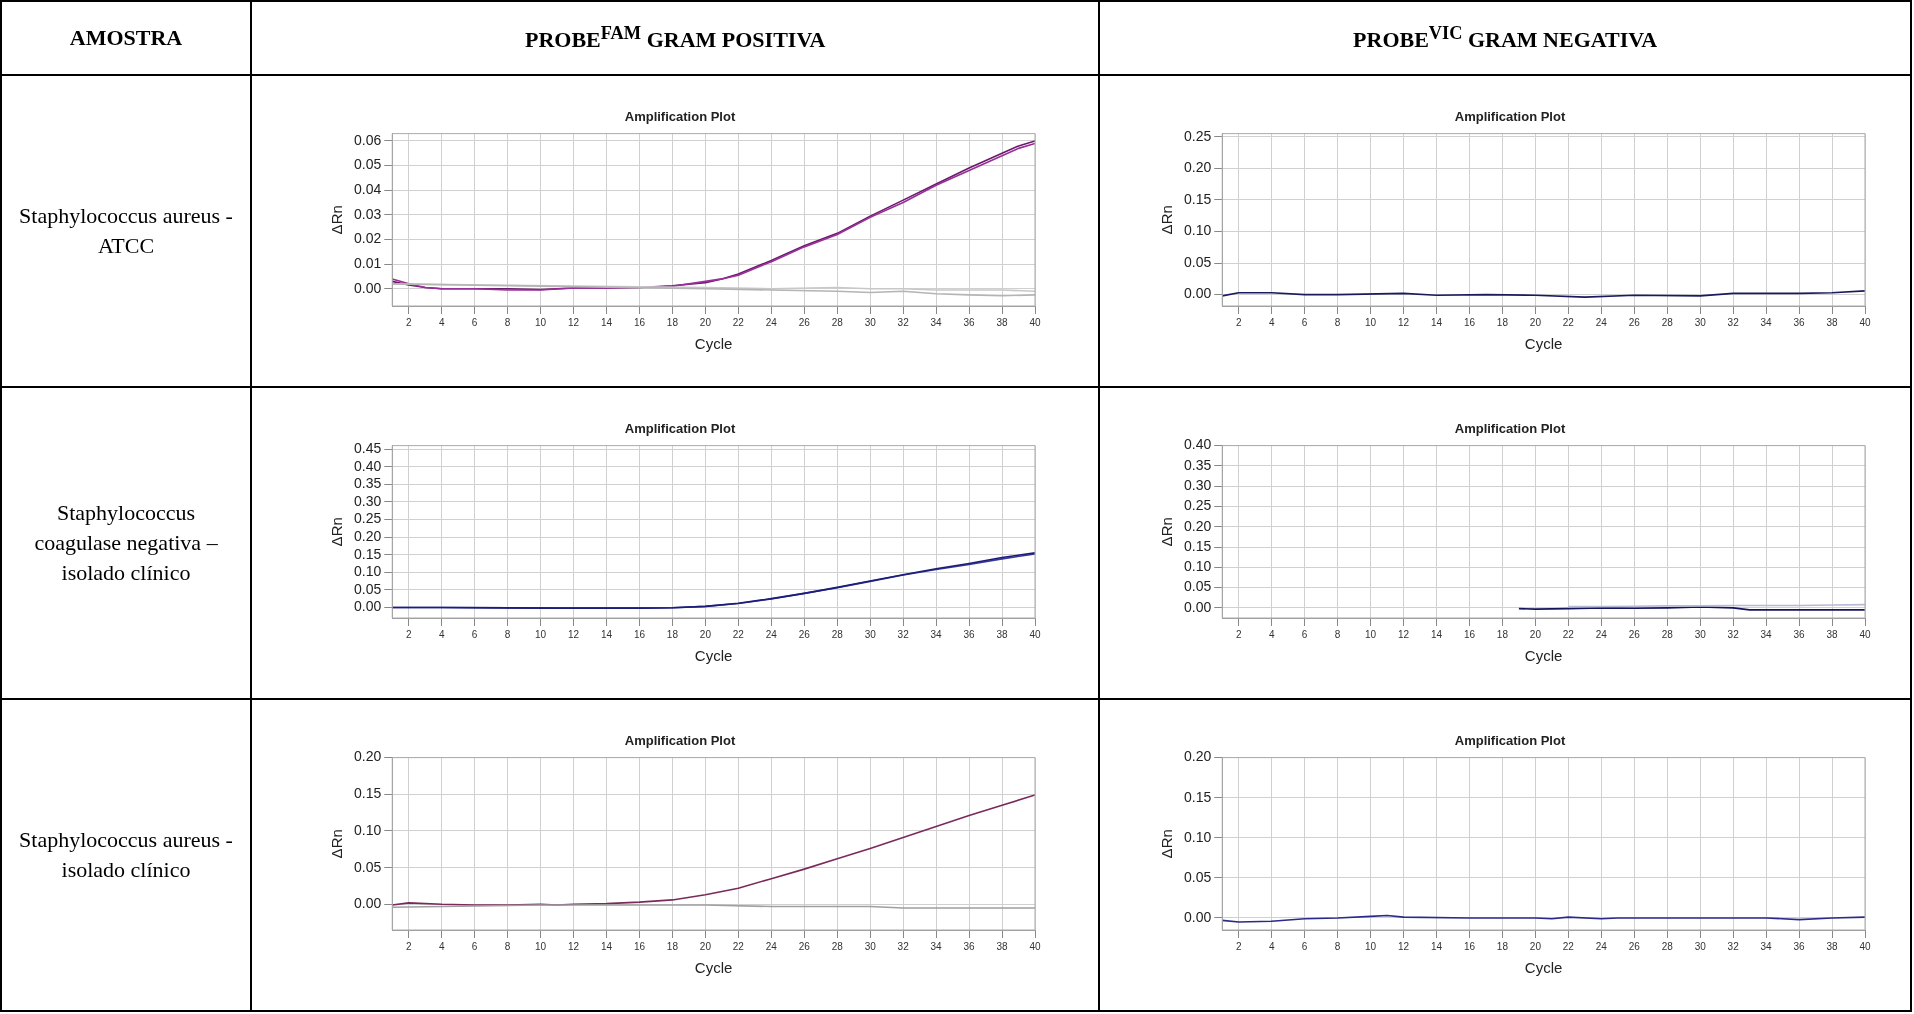 The width and height of the screenshot is (1914, 1014). I want to click on text: PROBE$^{FAM}$ GRAM POSITIVA, so click(675, 37).